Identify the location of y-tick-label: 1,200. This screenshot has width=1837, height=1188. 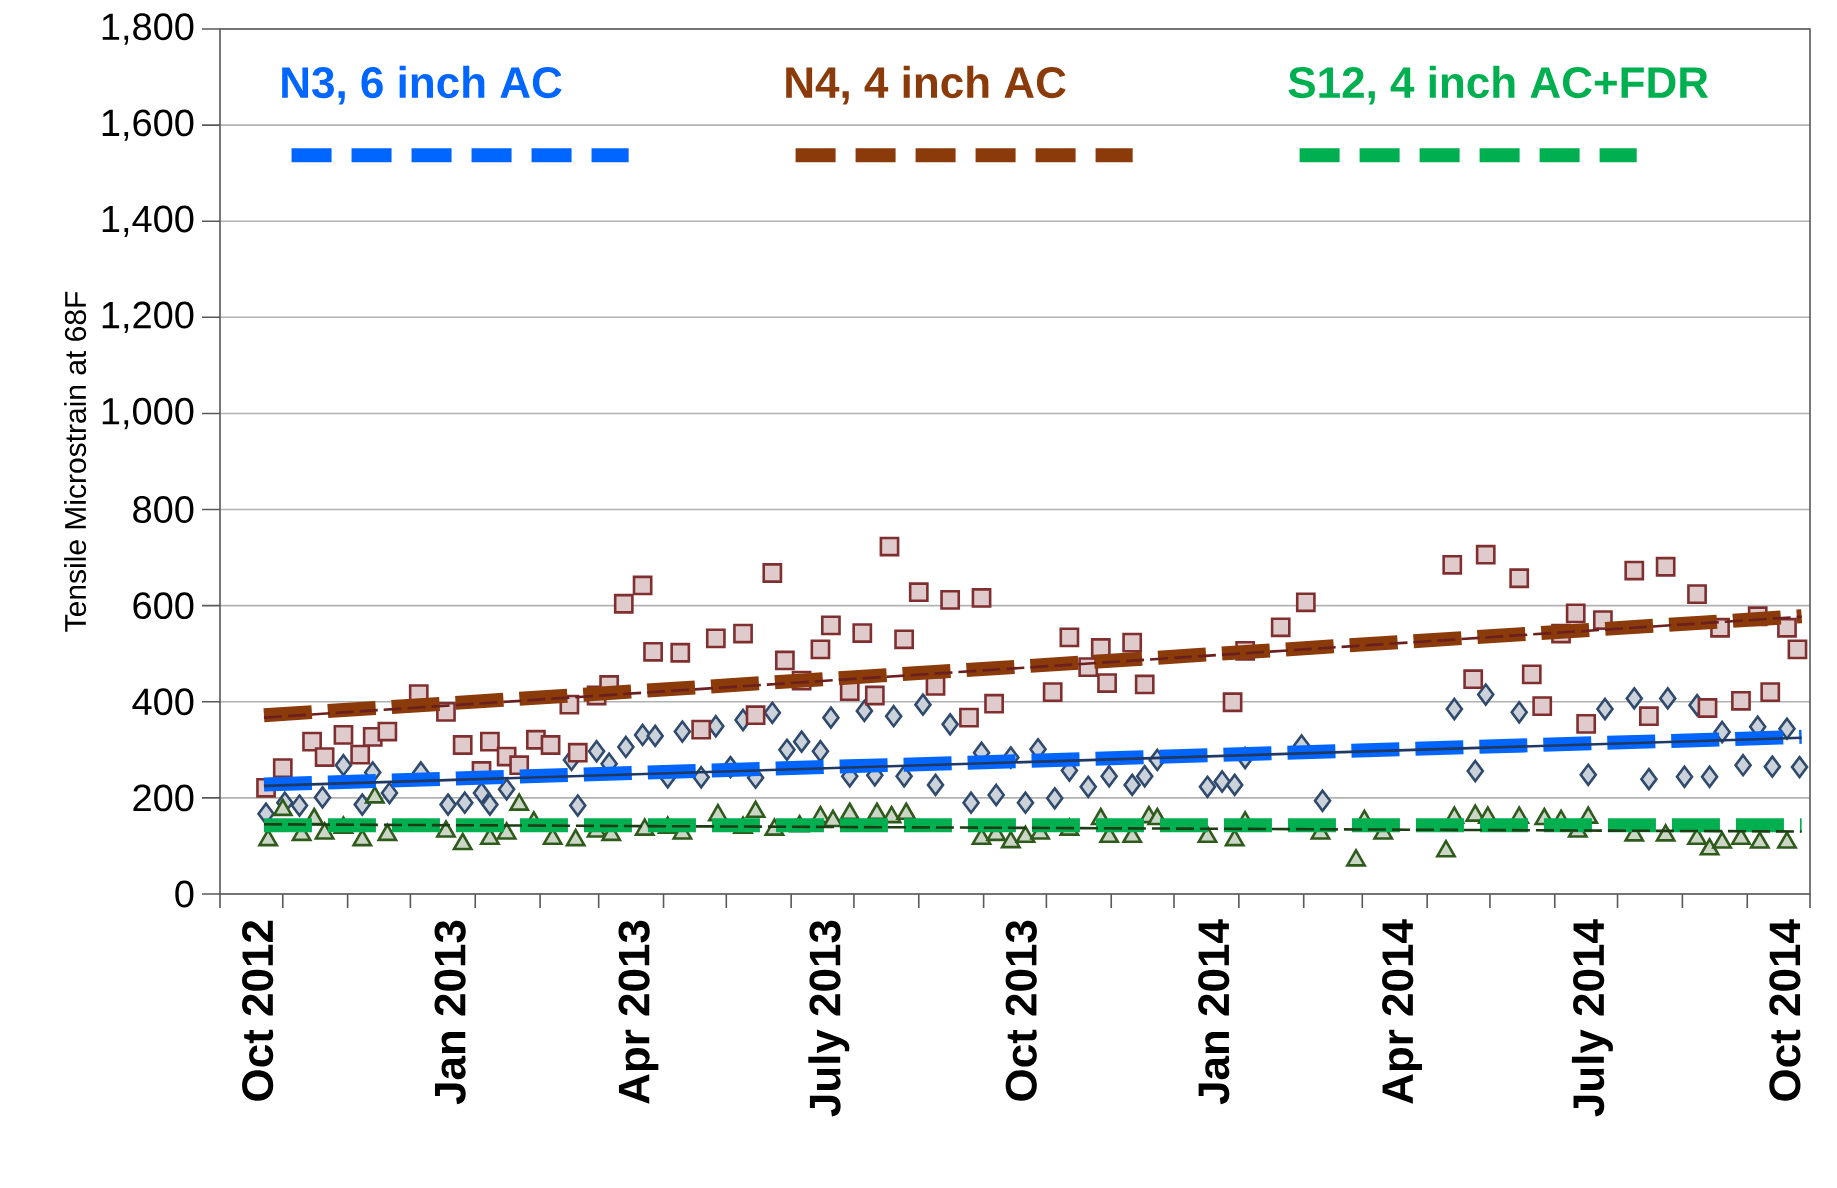
(148, 317).